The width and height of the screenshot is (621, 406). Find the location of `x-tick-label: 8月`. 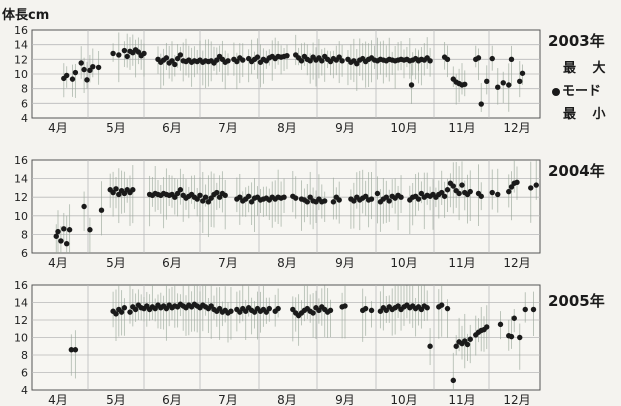

x-tick-label: 8月 is located at coordinates (287, 128).